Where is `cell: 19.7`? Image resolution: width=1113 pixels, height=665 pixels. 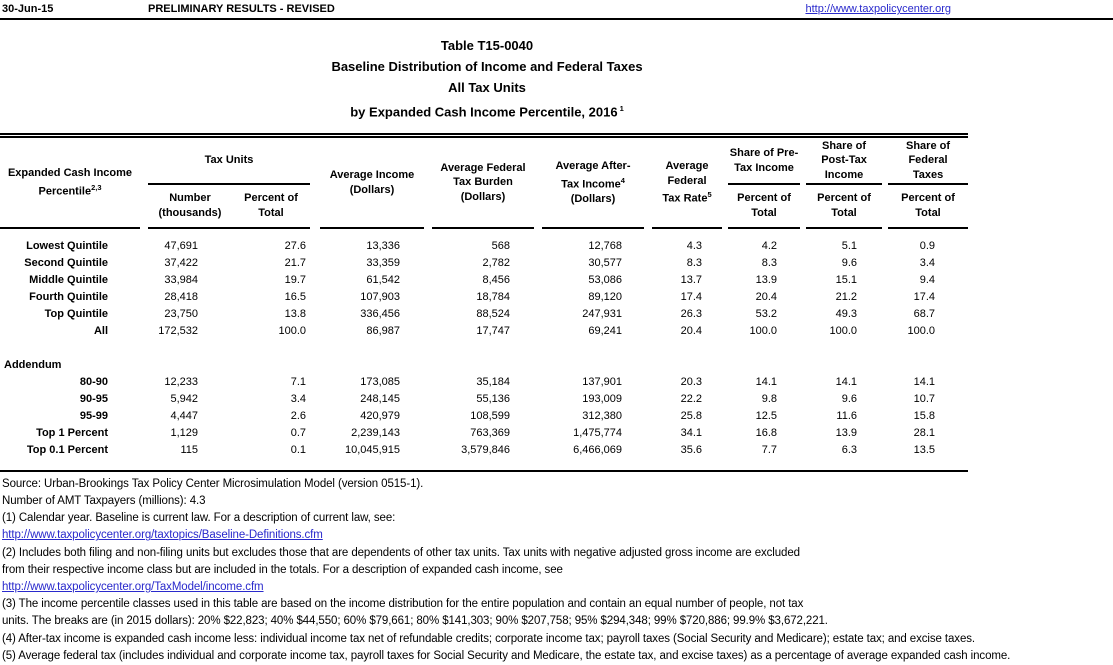
cell: 19.7 is located at coordinates (295, 280).